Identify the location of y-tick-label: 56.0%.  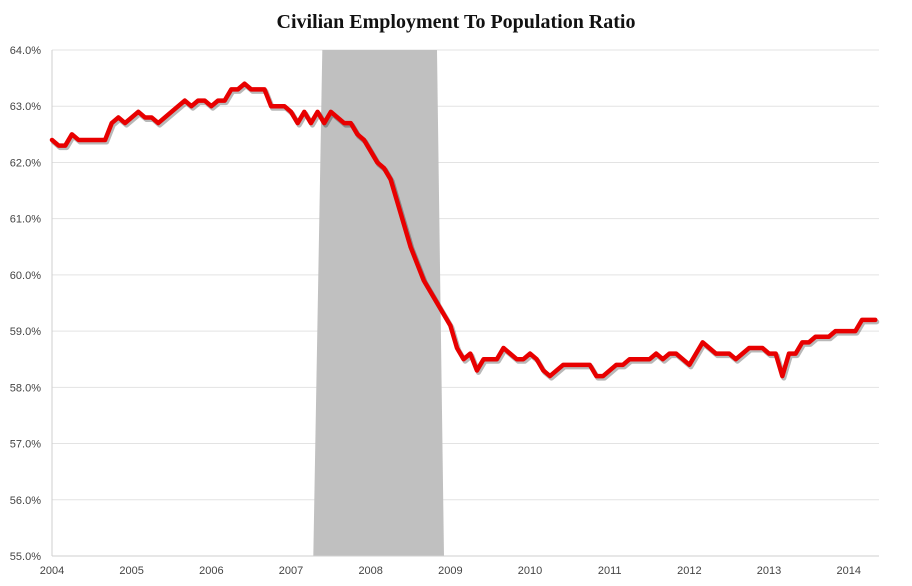
(25, 501).